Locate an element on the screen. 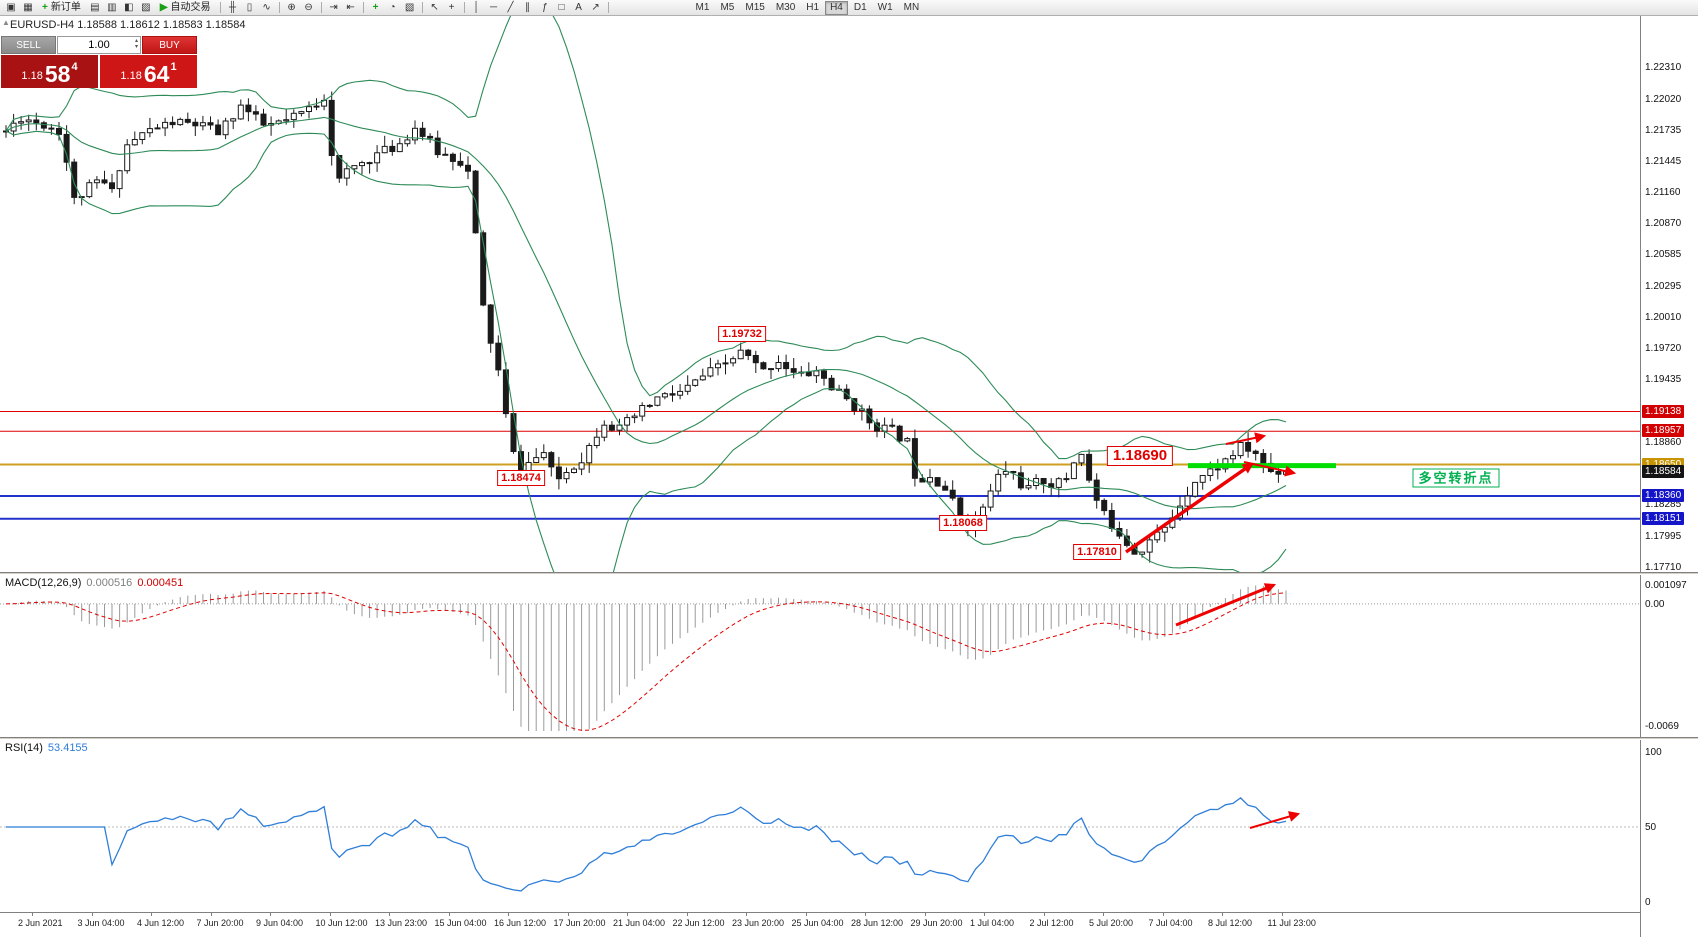  indicators-button: + is located at coordinates (376, 8).